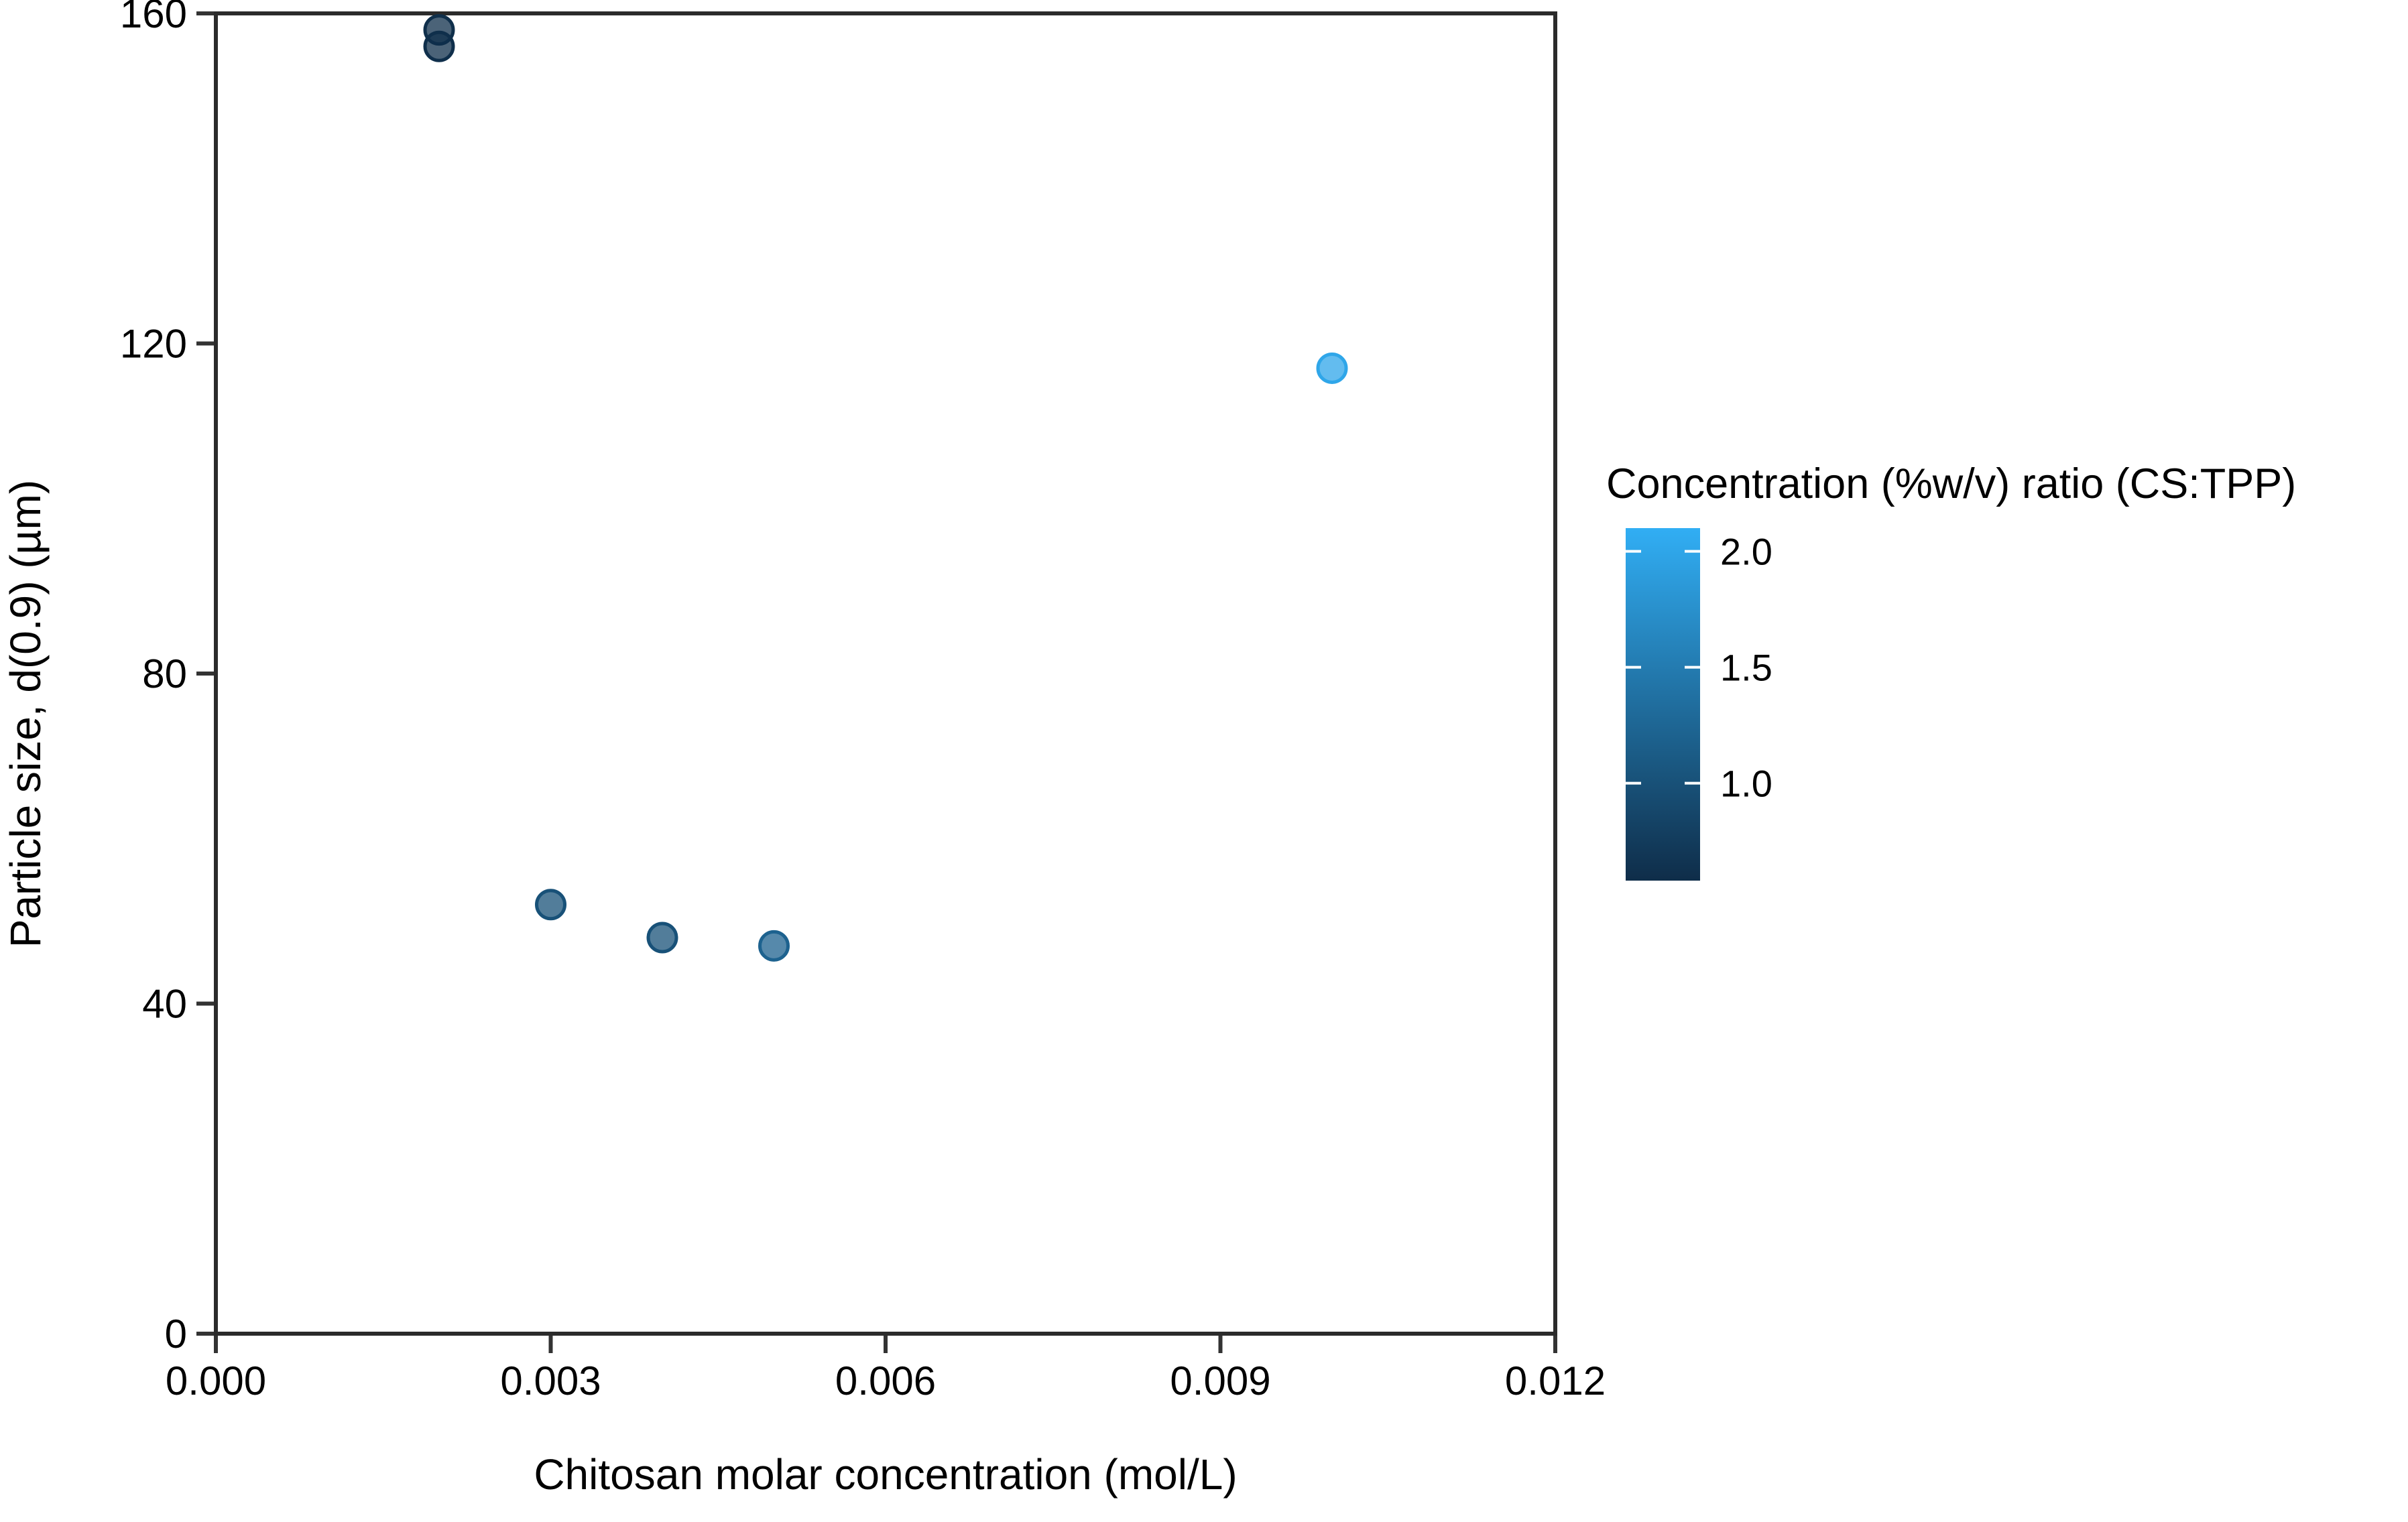 This screenshot has height=1522, width=2408. I want to click on y-axis-title: Particle size, d(0.9) (µm), so click(25, 714).